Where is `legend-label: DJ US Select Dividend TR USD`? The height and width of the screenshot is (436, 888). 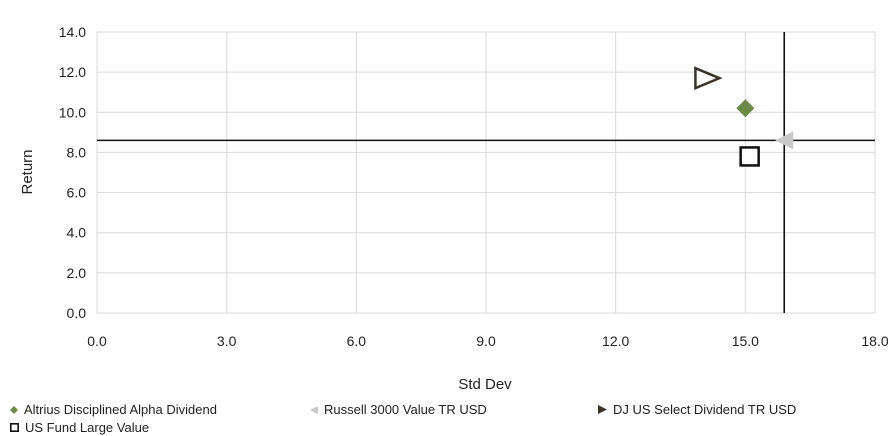 legend-label: DJ US Select Dividend TR USD is located at coordinates (705, 409).